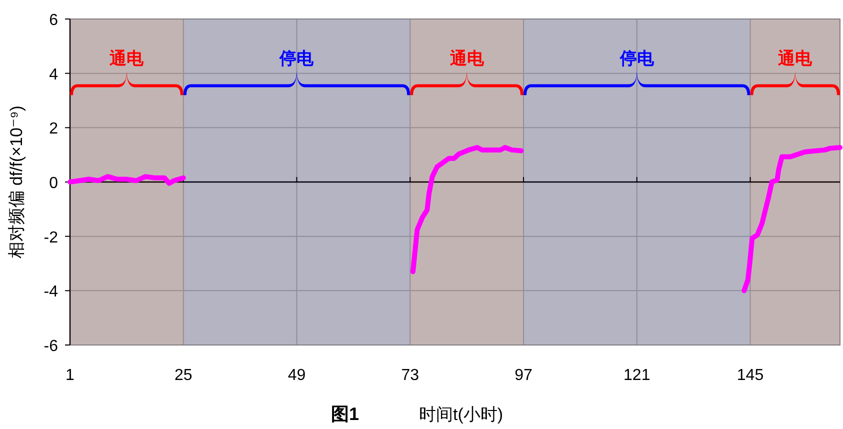 The image size is (843, 429). What do you see at coordinates (16, 182) in the screenshot?
I see `y-axis-title: 相对频偏 df/f(×10⁻⁹)` at bounding box center [16, 182].